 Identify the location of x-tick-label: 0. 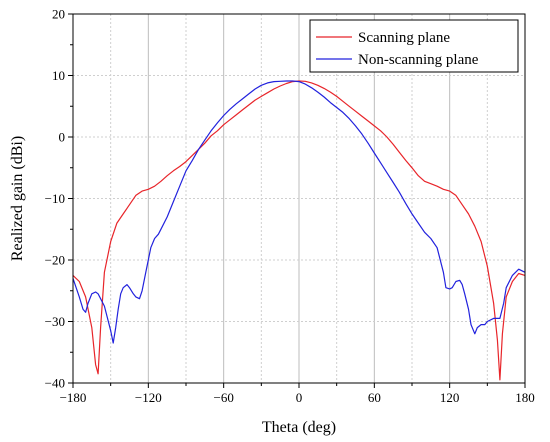
(299, 397).